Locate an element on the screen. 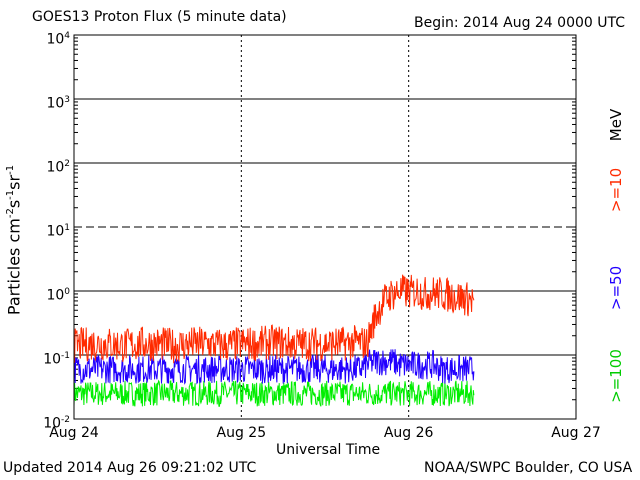 Image resolution: width=640 pixels, height=480 pixels. credit-text: NOAA/SWPC Boulder, CO USA is located at coordinates (528, 468).